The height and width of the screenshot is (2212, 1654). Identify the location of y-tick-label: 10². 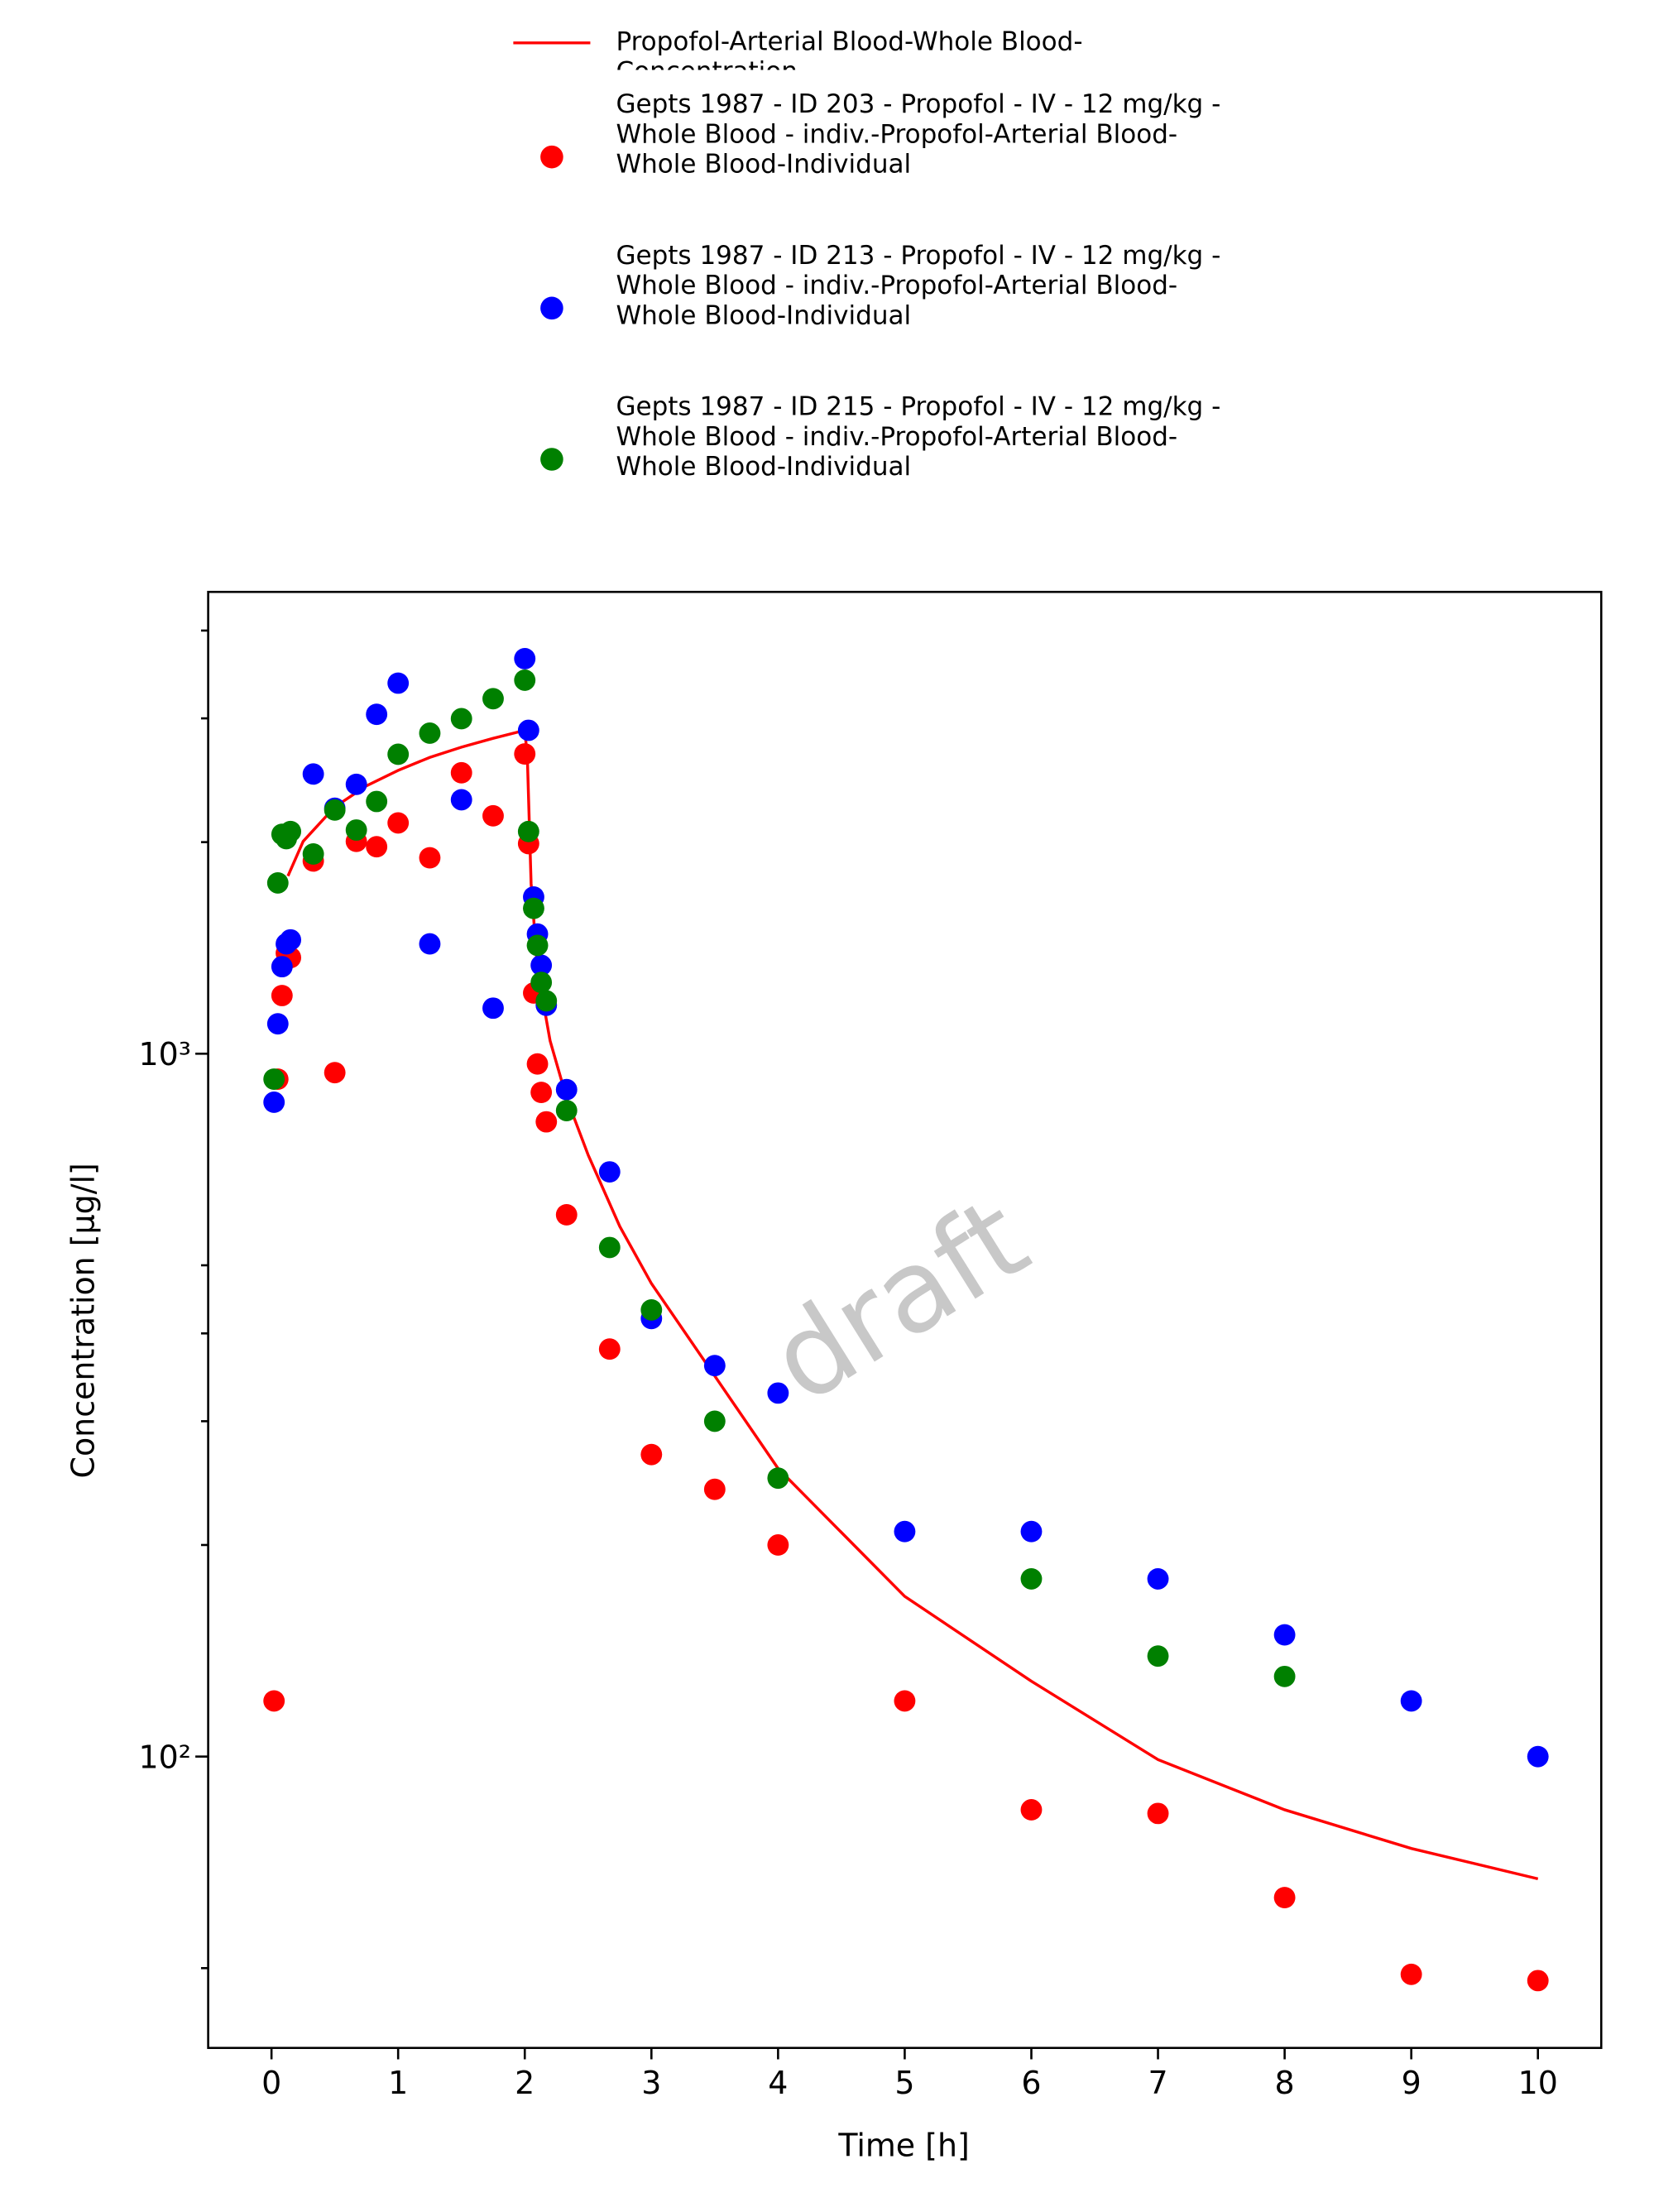
(164, 1757).